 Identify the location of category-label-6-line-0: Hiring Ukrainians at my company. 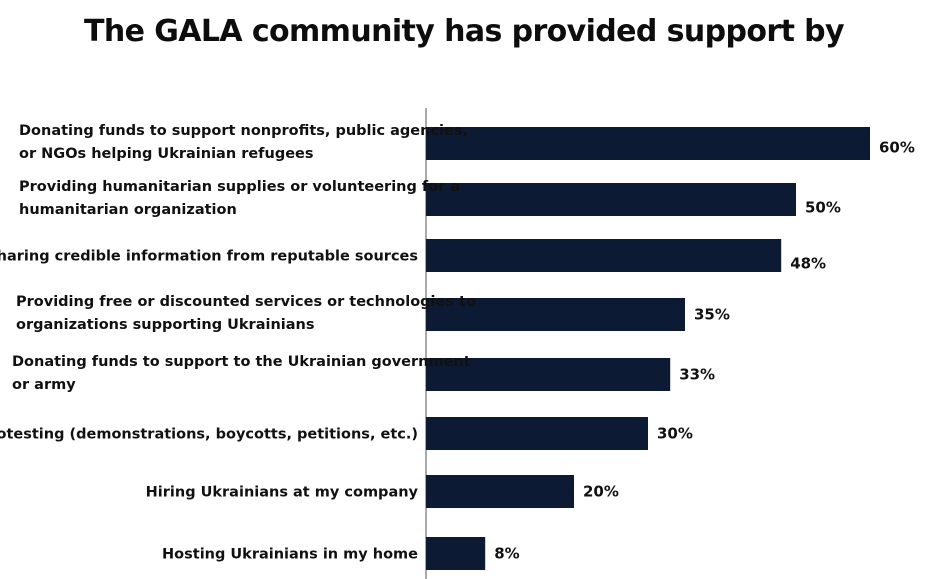
(282, 493).